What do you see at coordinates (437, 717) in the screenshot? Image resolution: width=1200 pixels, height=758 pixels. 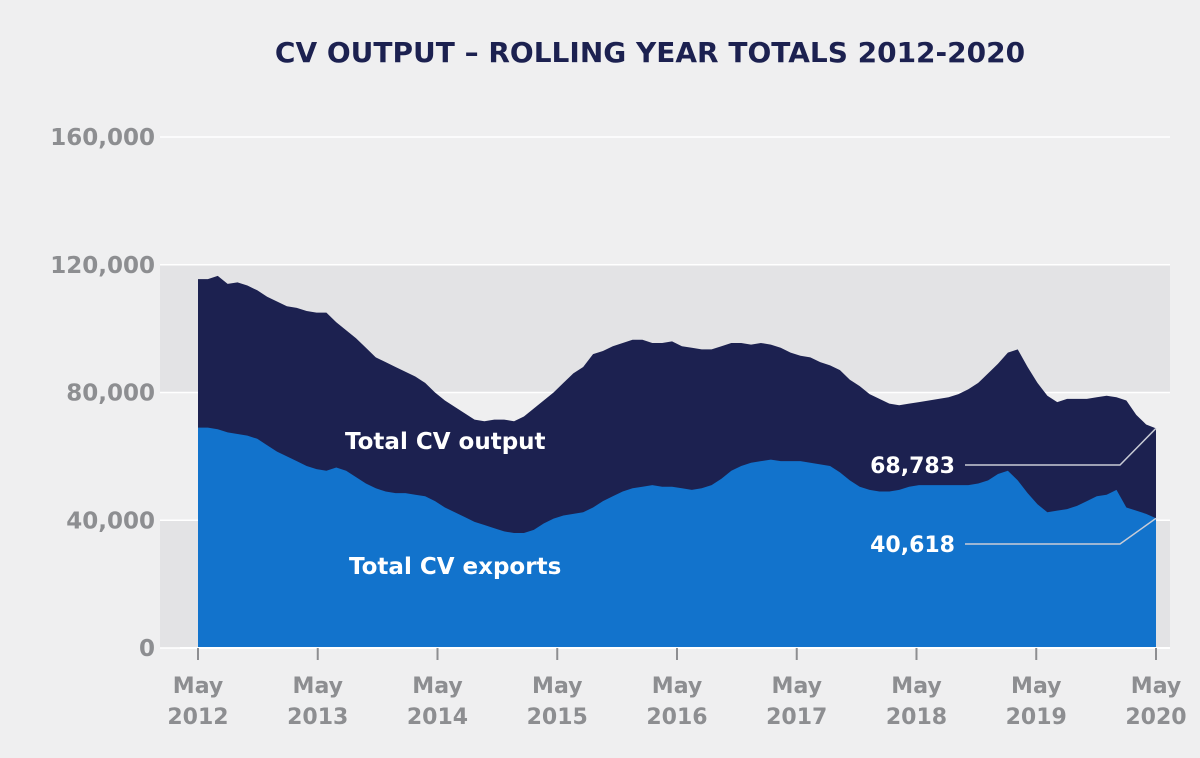 I see `x-tick-year: 2014` at bounding box center [437, 717].